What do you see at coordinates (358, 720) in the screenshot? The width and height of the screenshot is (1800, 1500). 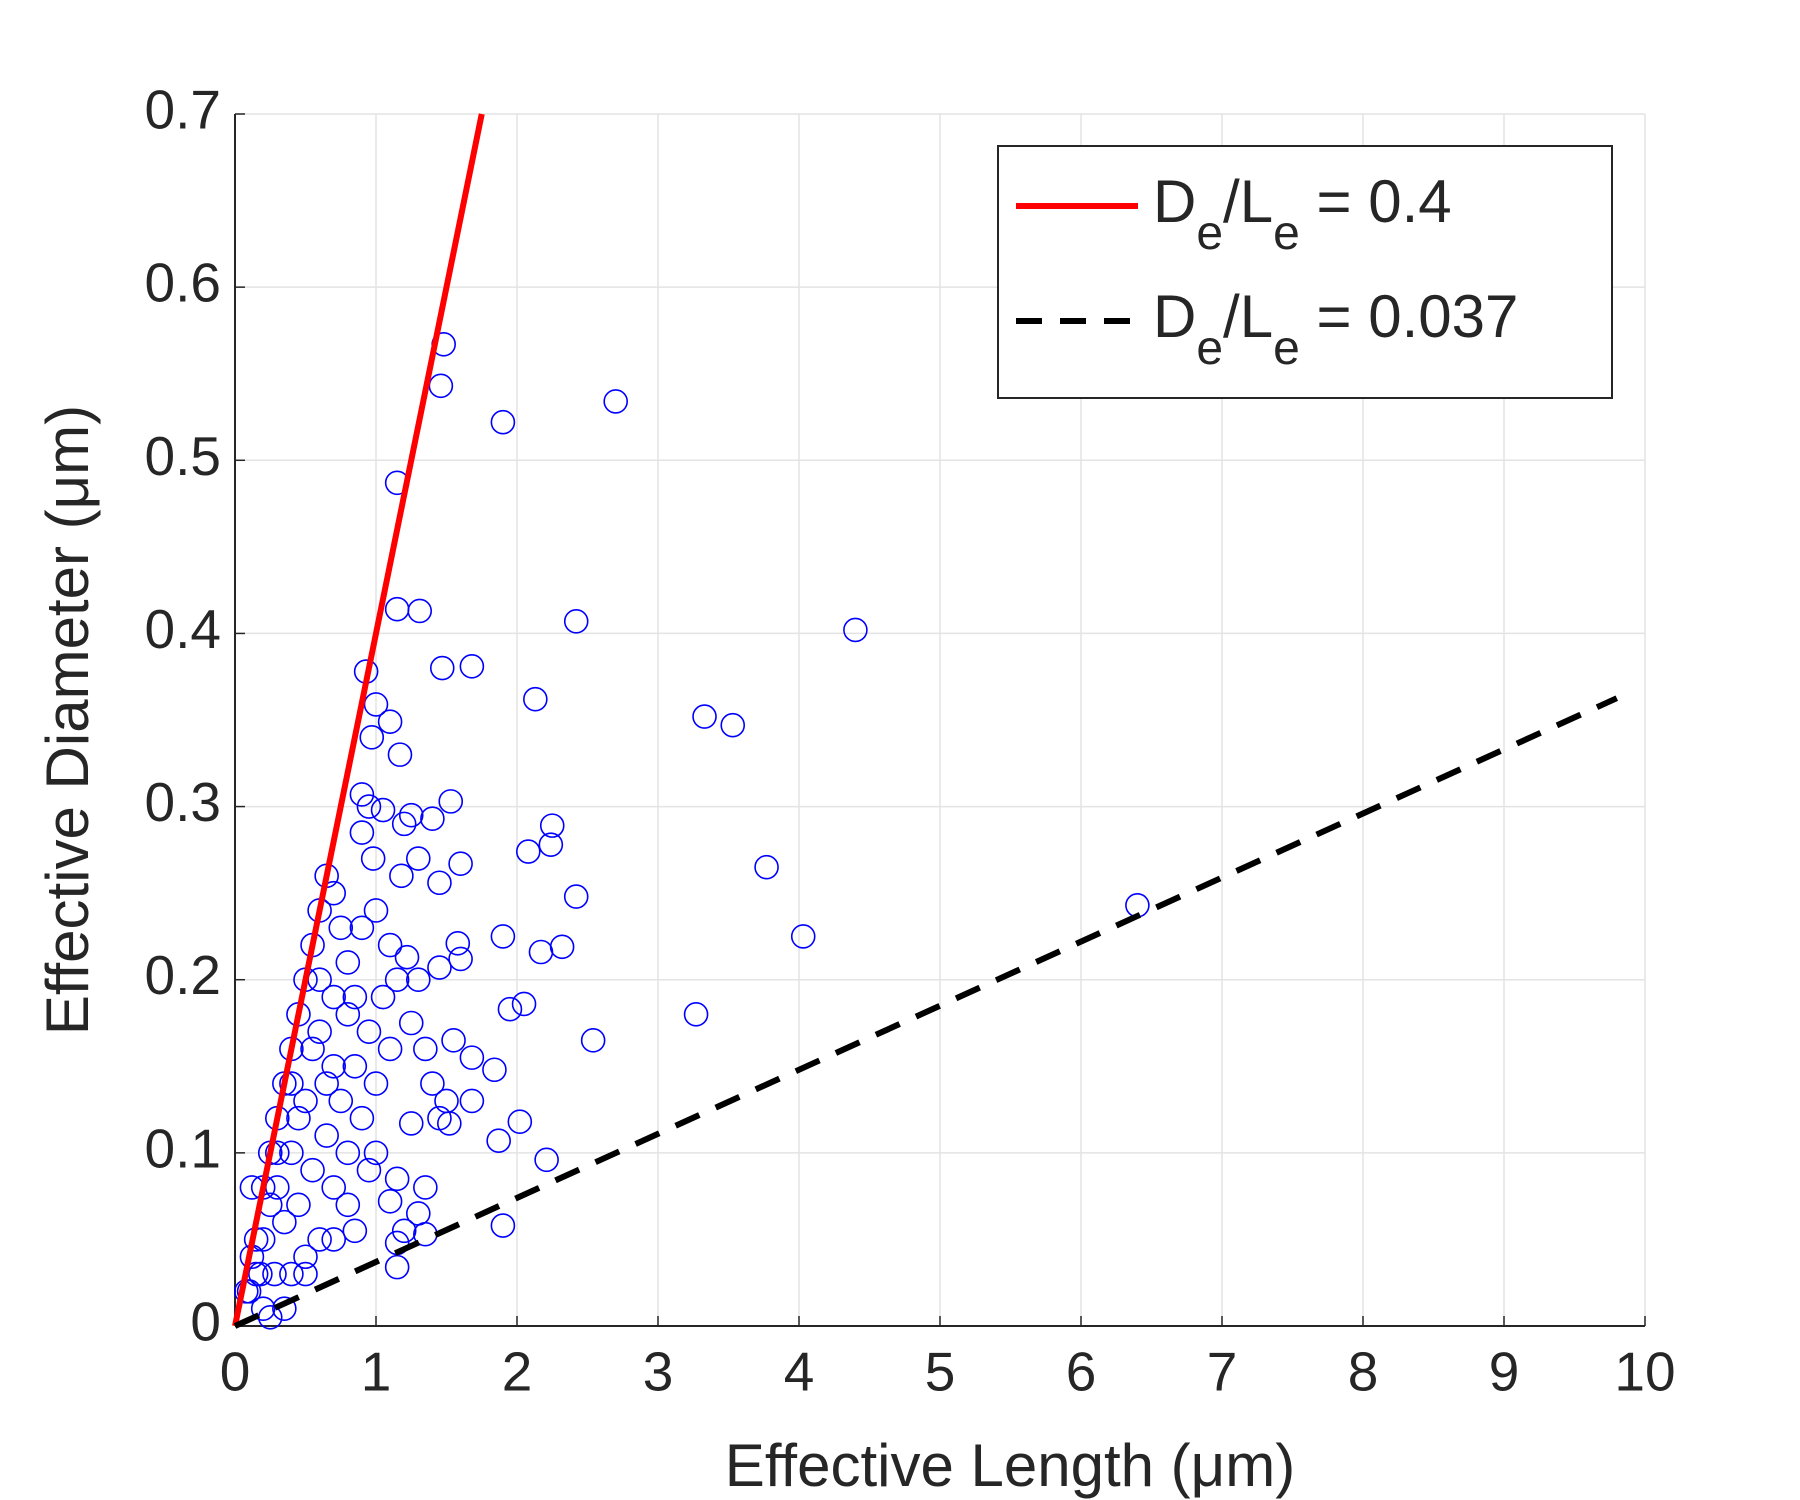 I see `reference-line` at bounding box center [358, 720].